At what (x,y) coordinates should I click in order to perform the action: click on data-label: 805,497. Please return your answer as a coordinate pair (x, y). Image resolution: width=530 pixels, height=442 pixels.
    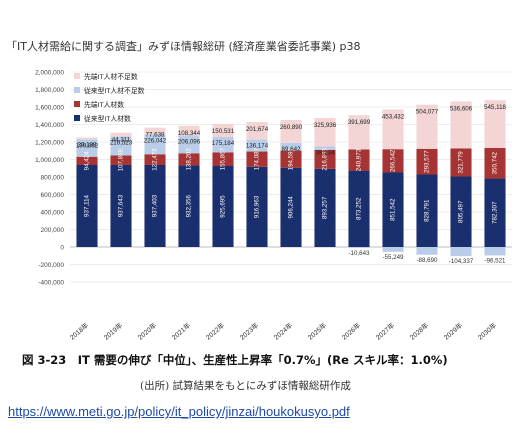
    Looking at the image, I should click on (461, 211).